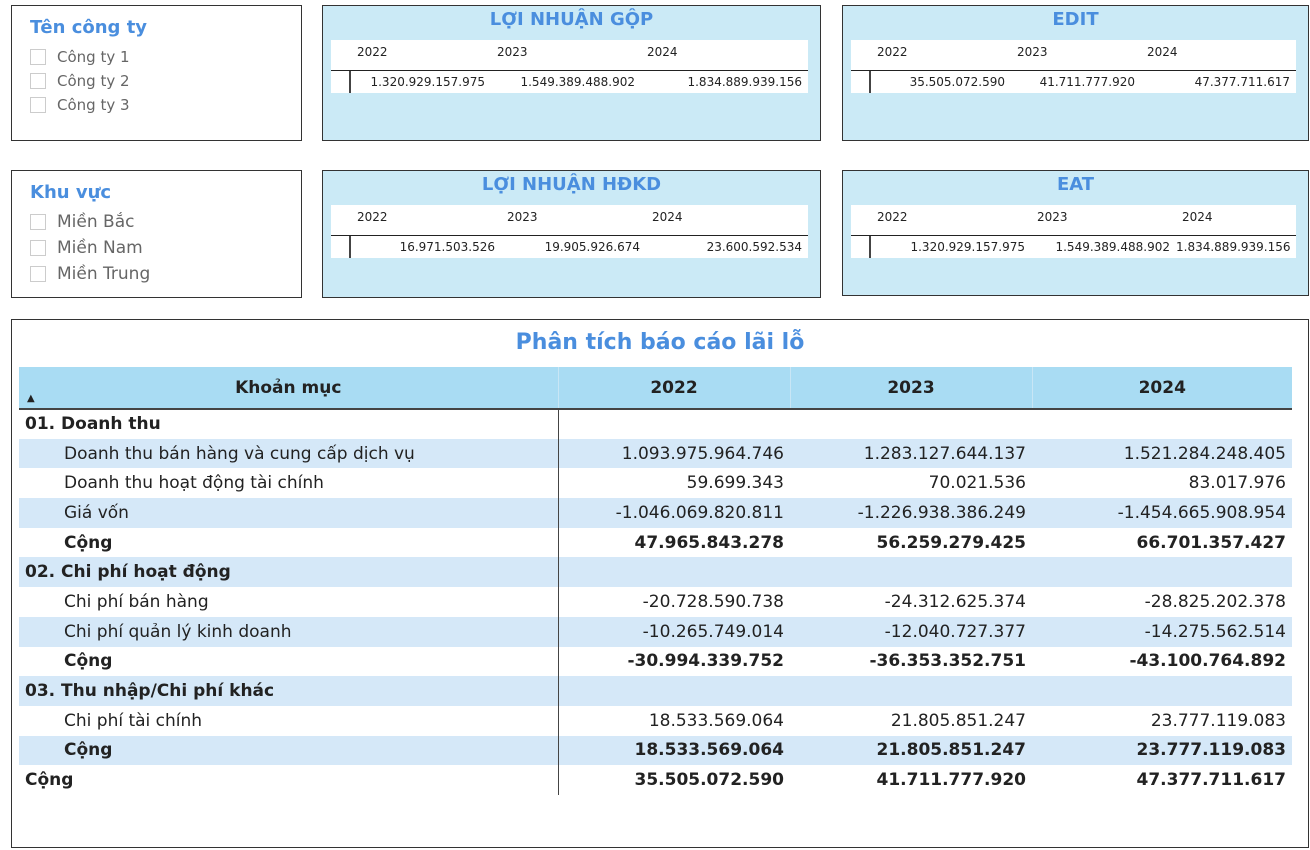  What do you see at coordinates (96, 222) in the screenshot?
I see `option-label: Miền Bắc` at bounding box center [96, 222].